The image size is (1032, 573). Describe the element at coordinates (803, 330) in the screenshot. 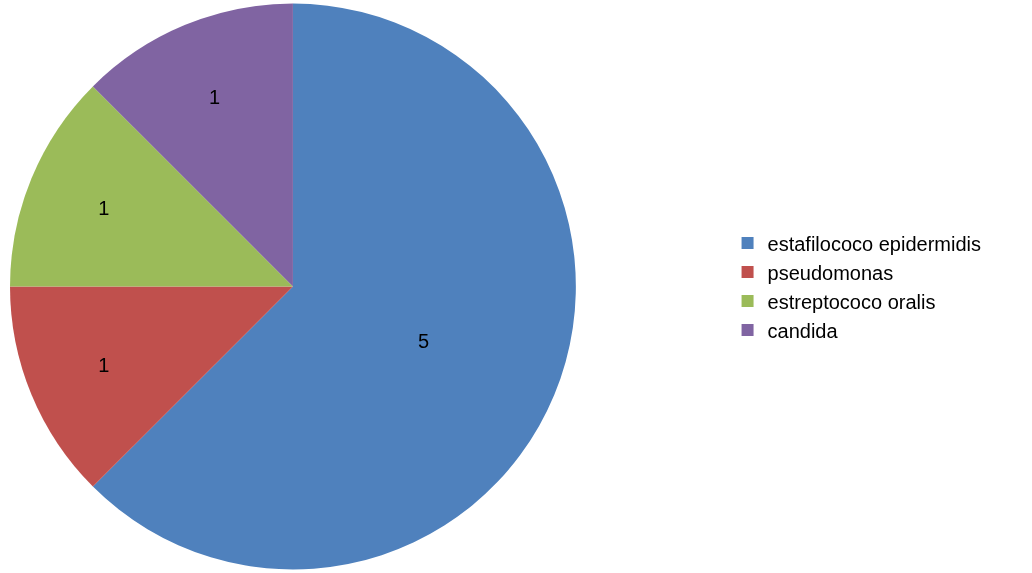

I see `legend-label: candida` at that location.